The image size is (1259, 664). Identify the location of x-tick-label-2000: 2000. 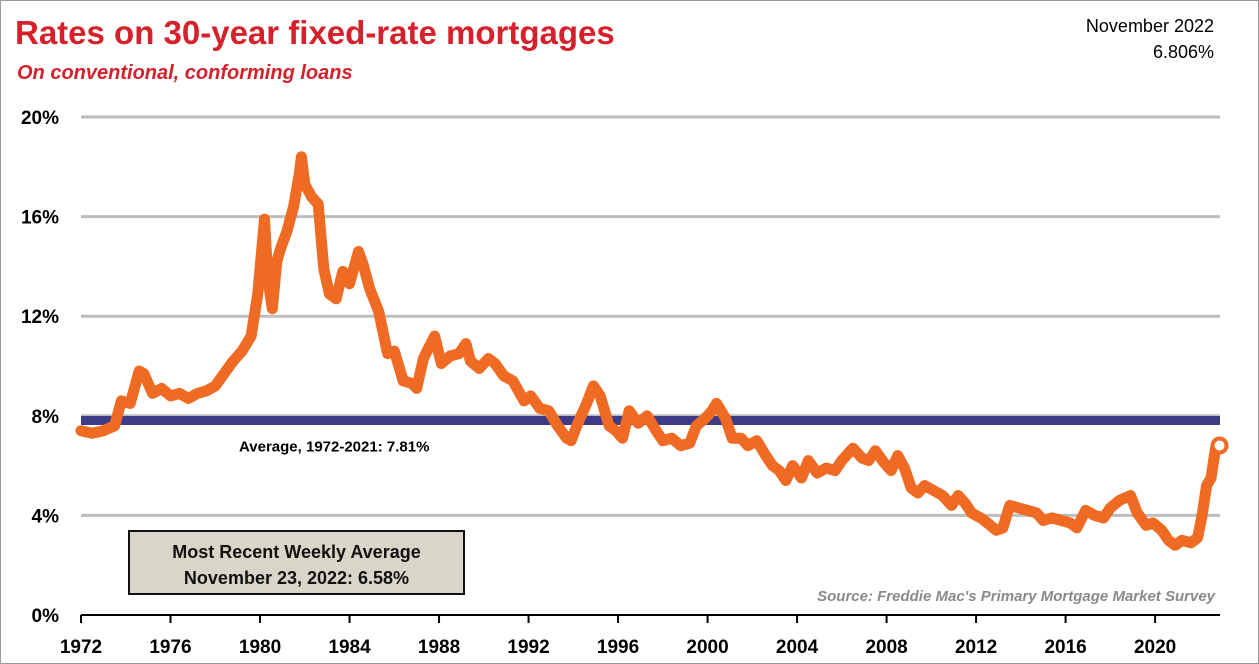
(707, 647).